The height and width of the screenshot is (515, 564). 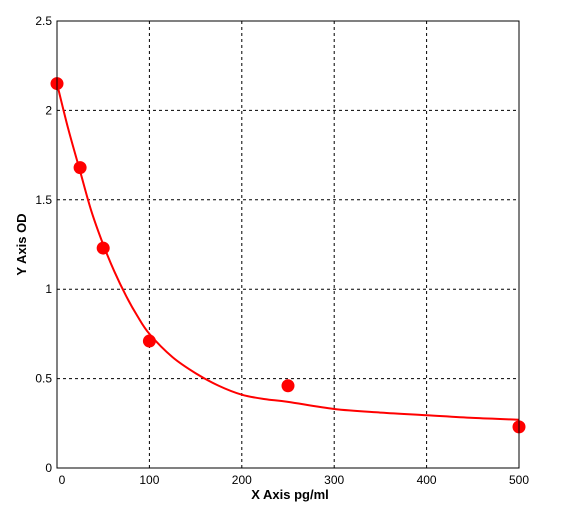 I want to click on y-tick-label: 0, so click(x=48, y=468).